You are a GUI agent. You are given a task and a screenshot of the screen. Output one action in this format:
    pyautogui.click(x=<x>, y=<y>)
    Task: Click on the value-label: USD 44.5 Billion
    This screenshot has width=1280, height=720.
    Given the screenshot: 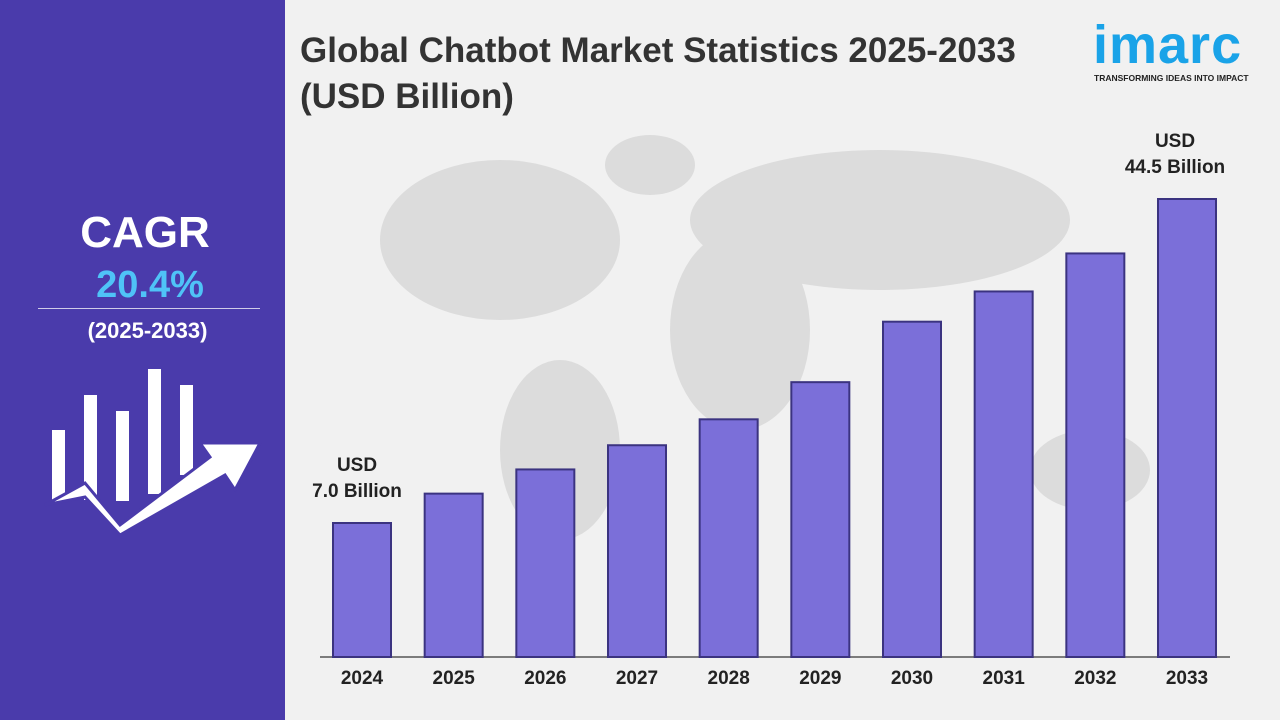 What is the action you would take?
    pyautogui.click(x=1175, y=154)
    